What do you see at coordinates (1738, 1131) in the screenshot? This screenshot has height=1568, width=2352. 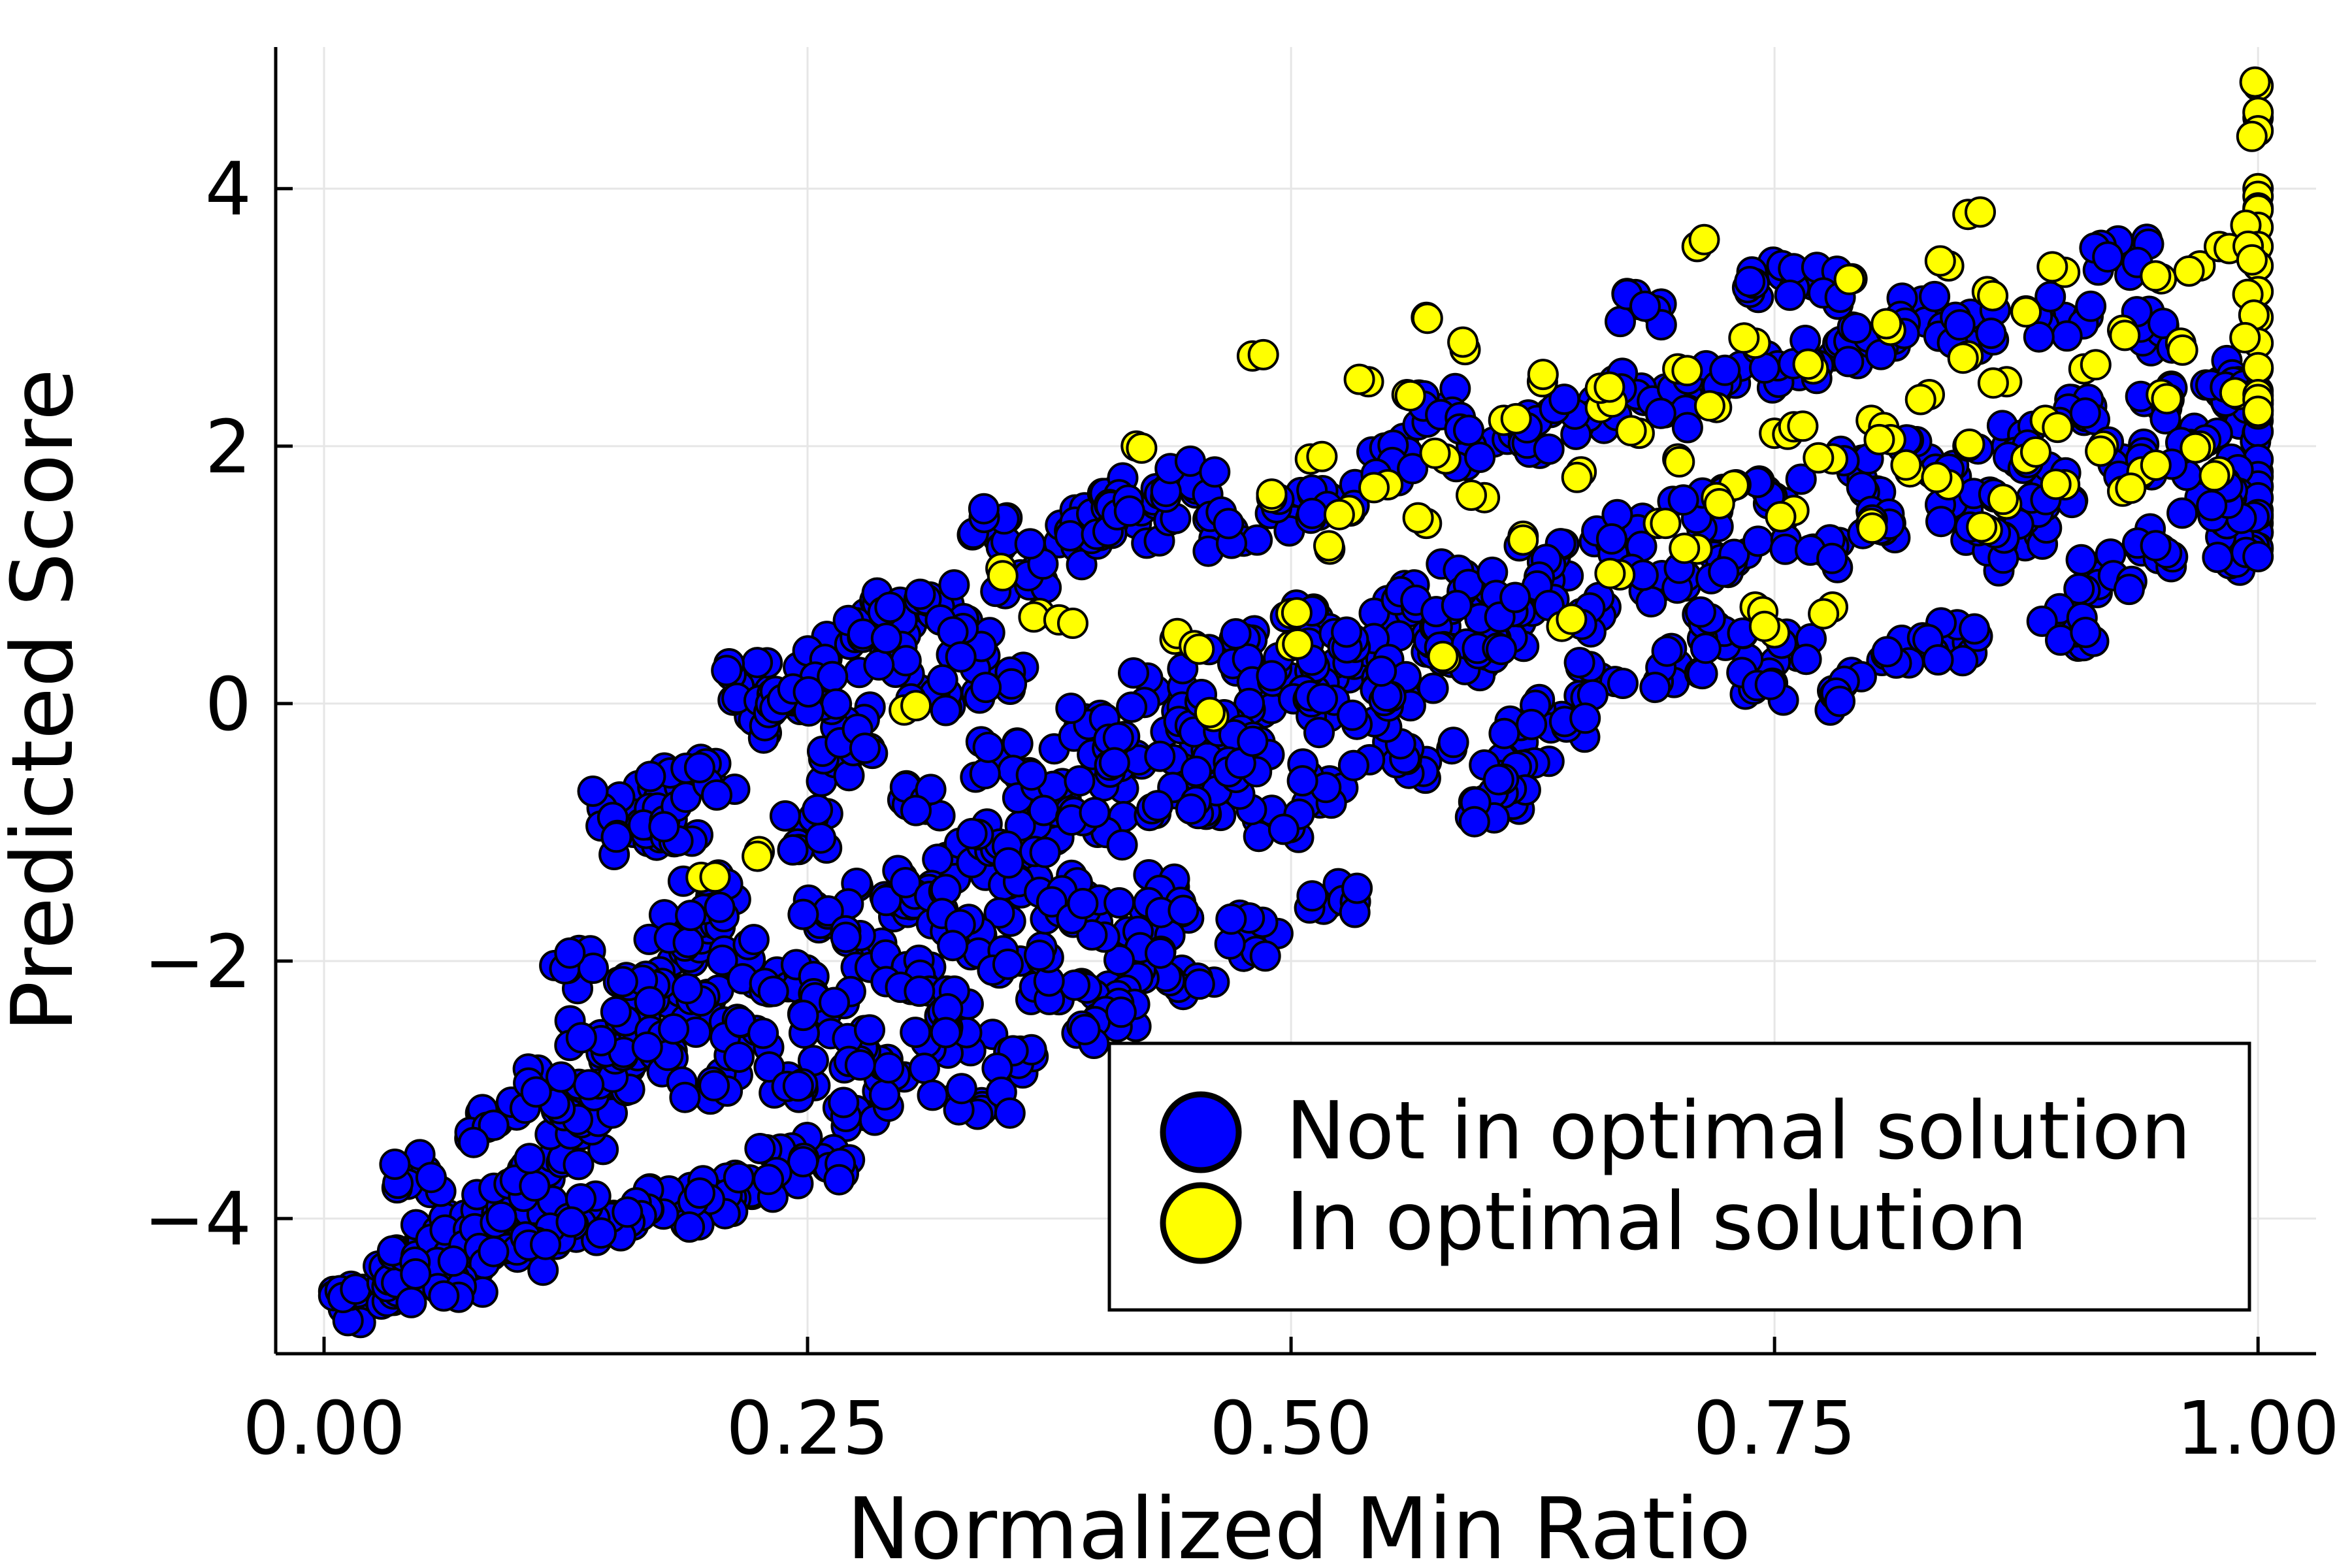 I see `legend-label-not-in-optimal-solution: Not in optimal solution` at bounding box center [1738, 1131].